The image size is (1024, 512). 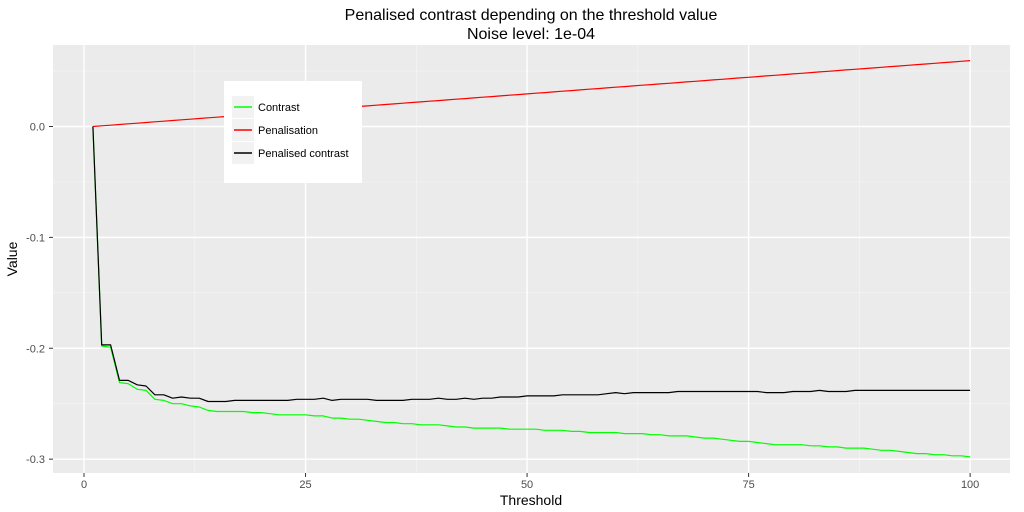 What do you see at coordinates (84, 485) in the screenshot?
I see `x-tick-label: 0` at bounding box center [84, 485].